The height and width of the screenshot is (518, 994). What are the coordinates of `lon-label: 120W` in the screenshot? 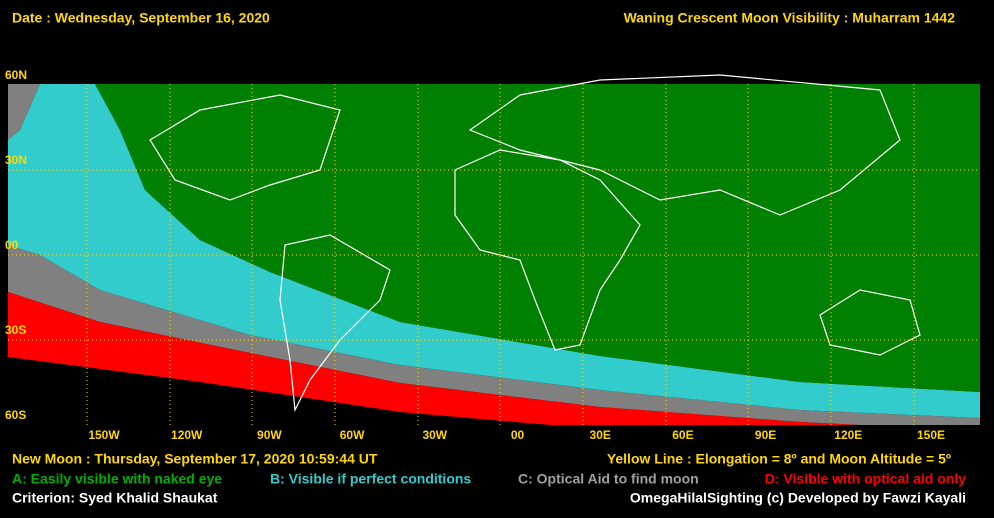 It's located at (187, 435).